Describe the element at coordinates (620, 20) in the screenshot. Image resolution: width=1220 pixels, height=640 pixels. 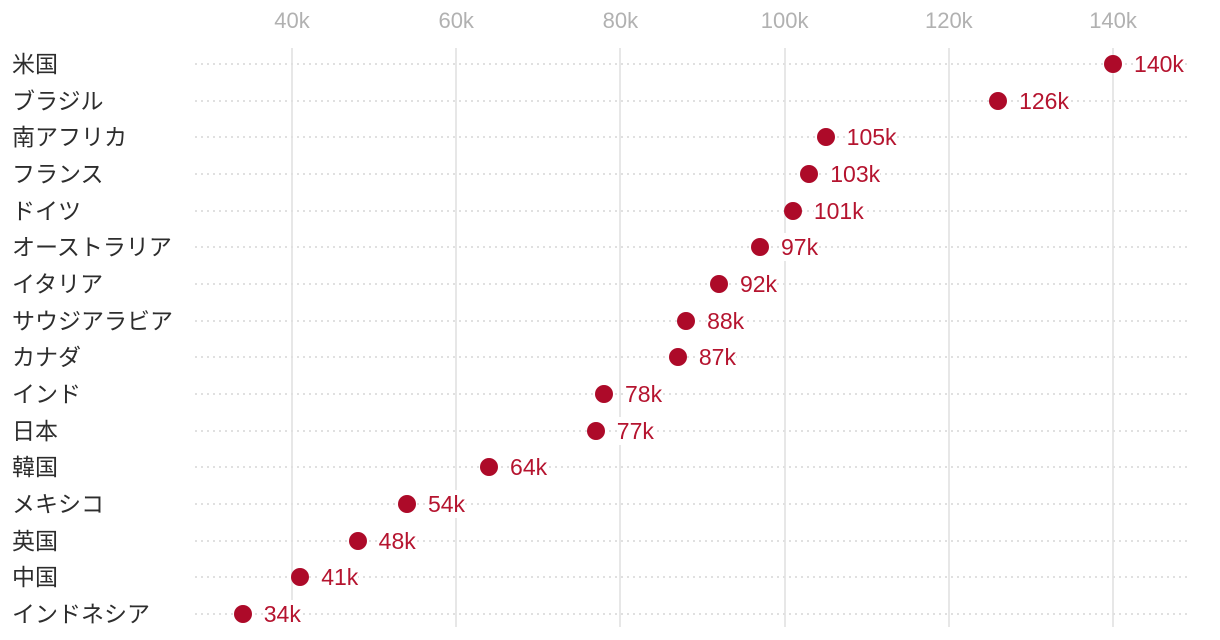
I see `x-tick-label: 80k` at that location.